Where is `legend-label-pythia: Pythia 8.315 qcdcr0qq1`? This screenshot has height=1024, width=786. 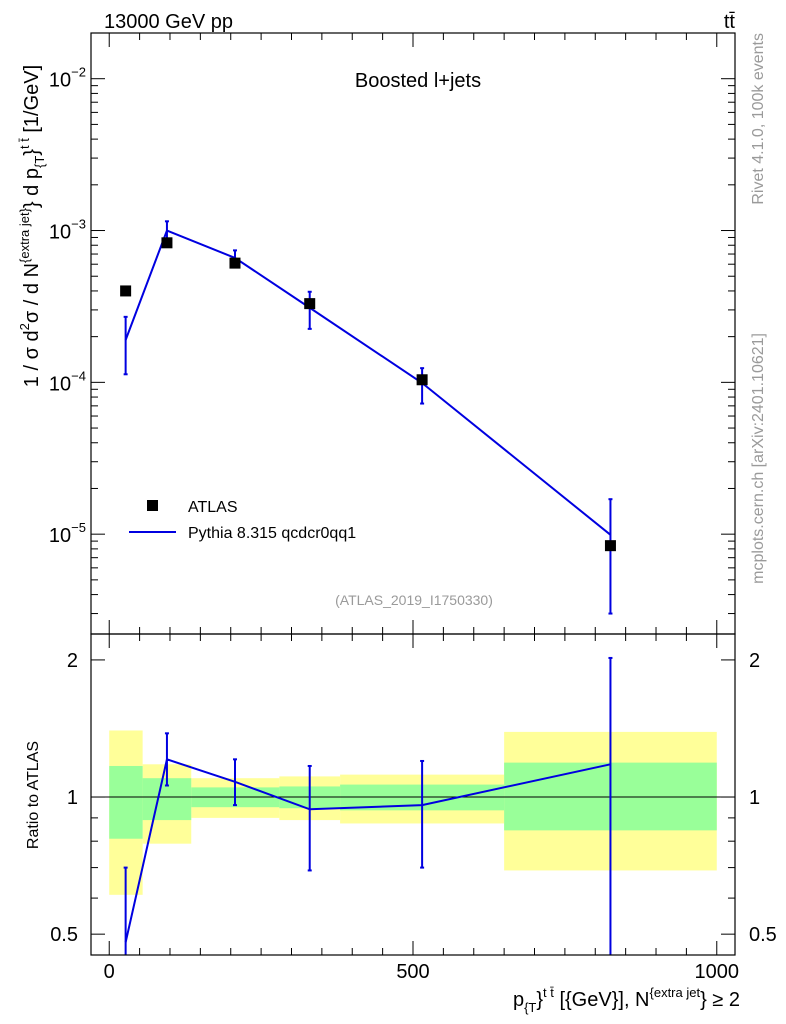
legend-label-pythia: Pythia 8.315 qcdcr0qq1 is located at coordinates (272, 533).